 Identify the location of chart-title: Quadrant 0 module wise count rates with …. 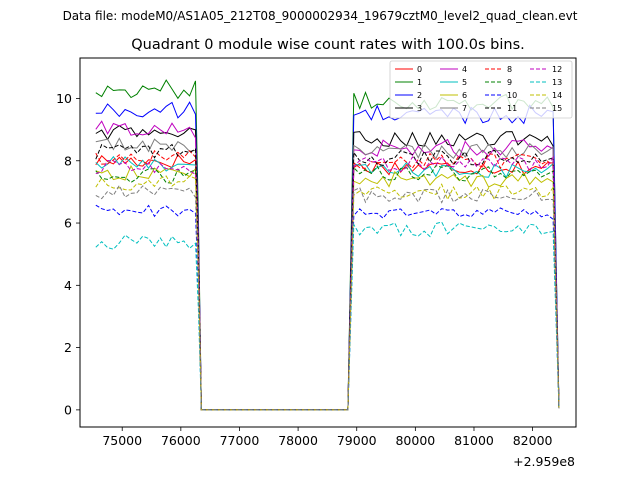
(328, 45).